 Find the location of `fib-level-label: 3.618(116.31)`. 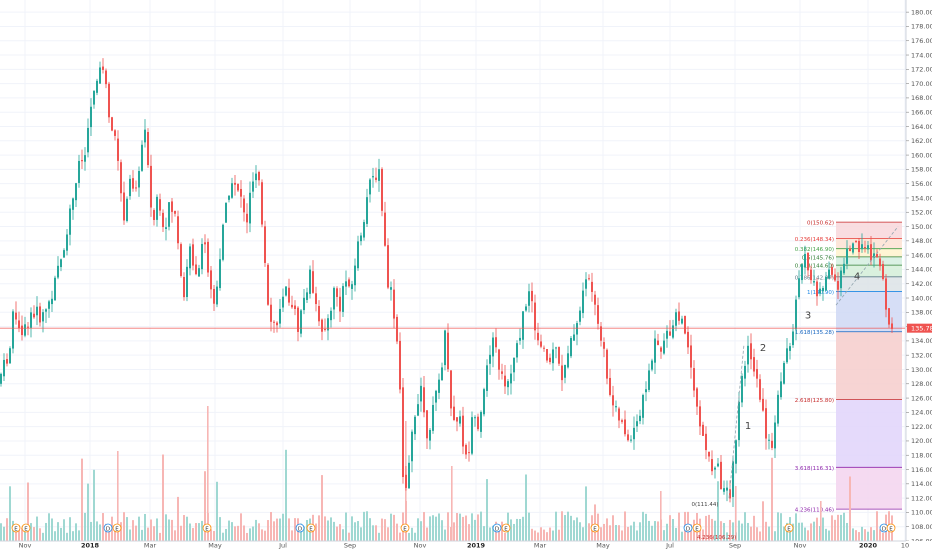

fib-level-label: 3.618(116.31) is located at coordinates (814, 469).